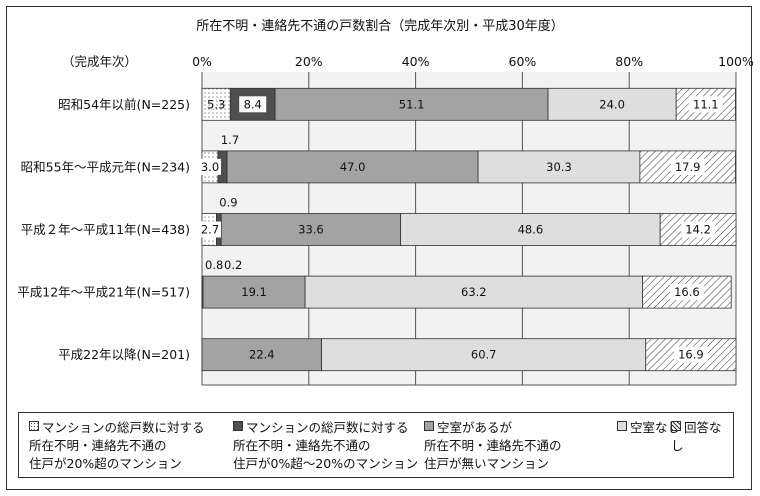  I want to click on x-tick-label: 40%, so click(416, 61).